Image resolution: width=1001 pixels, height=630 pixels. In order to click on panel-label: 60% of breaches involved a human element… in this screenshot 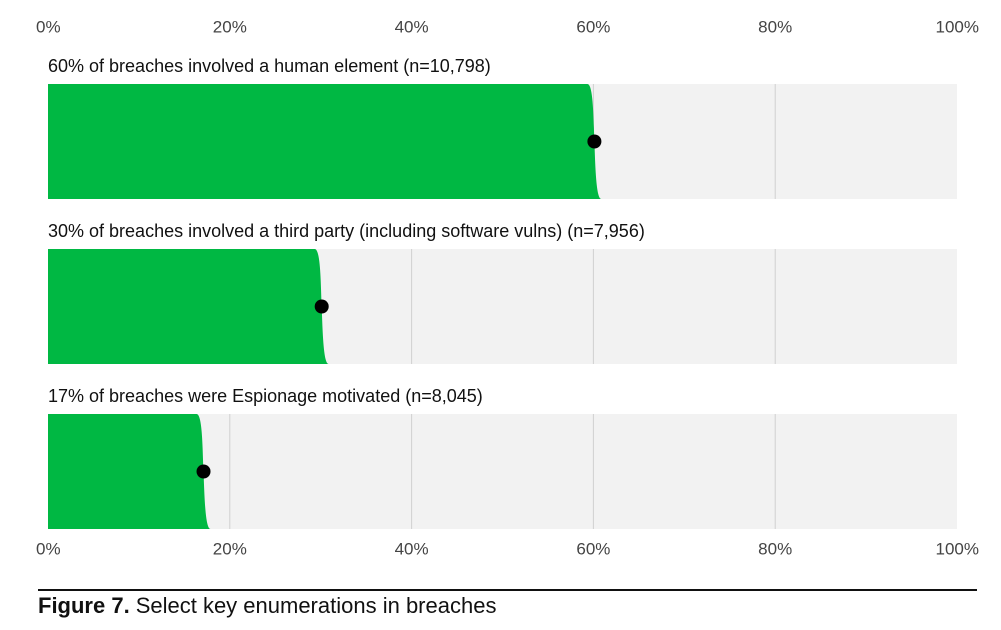, I will do `click(269, 66)`.